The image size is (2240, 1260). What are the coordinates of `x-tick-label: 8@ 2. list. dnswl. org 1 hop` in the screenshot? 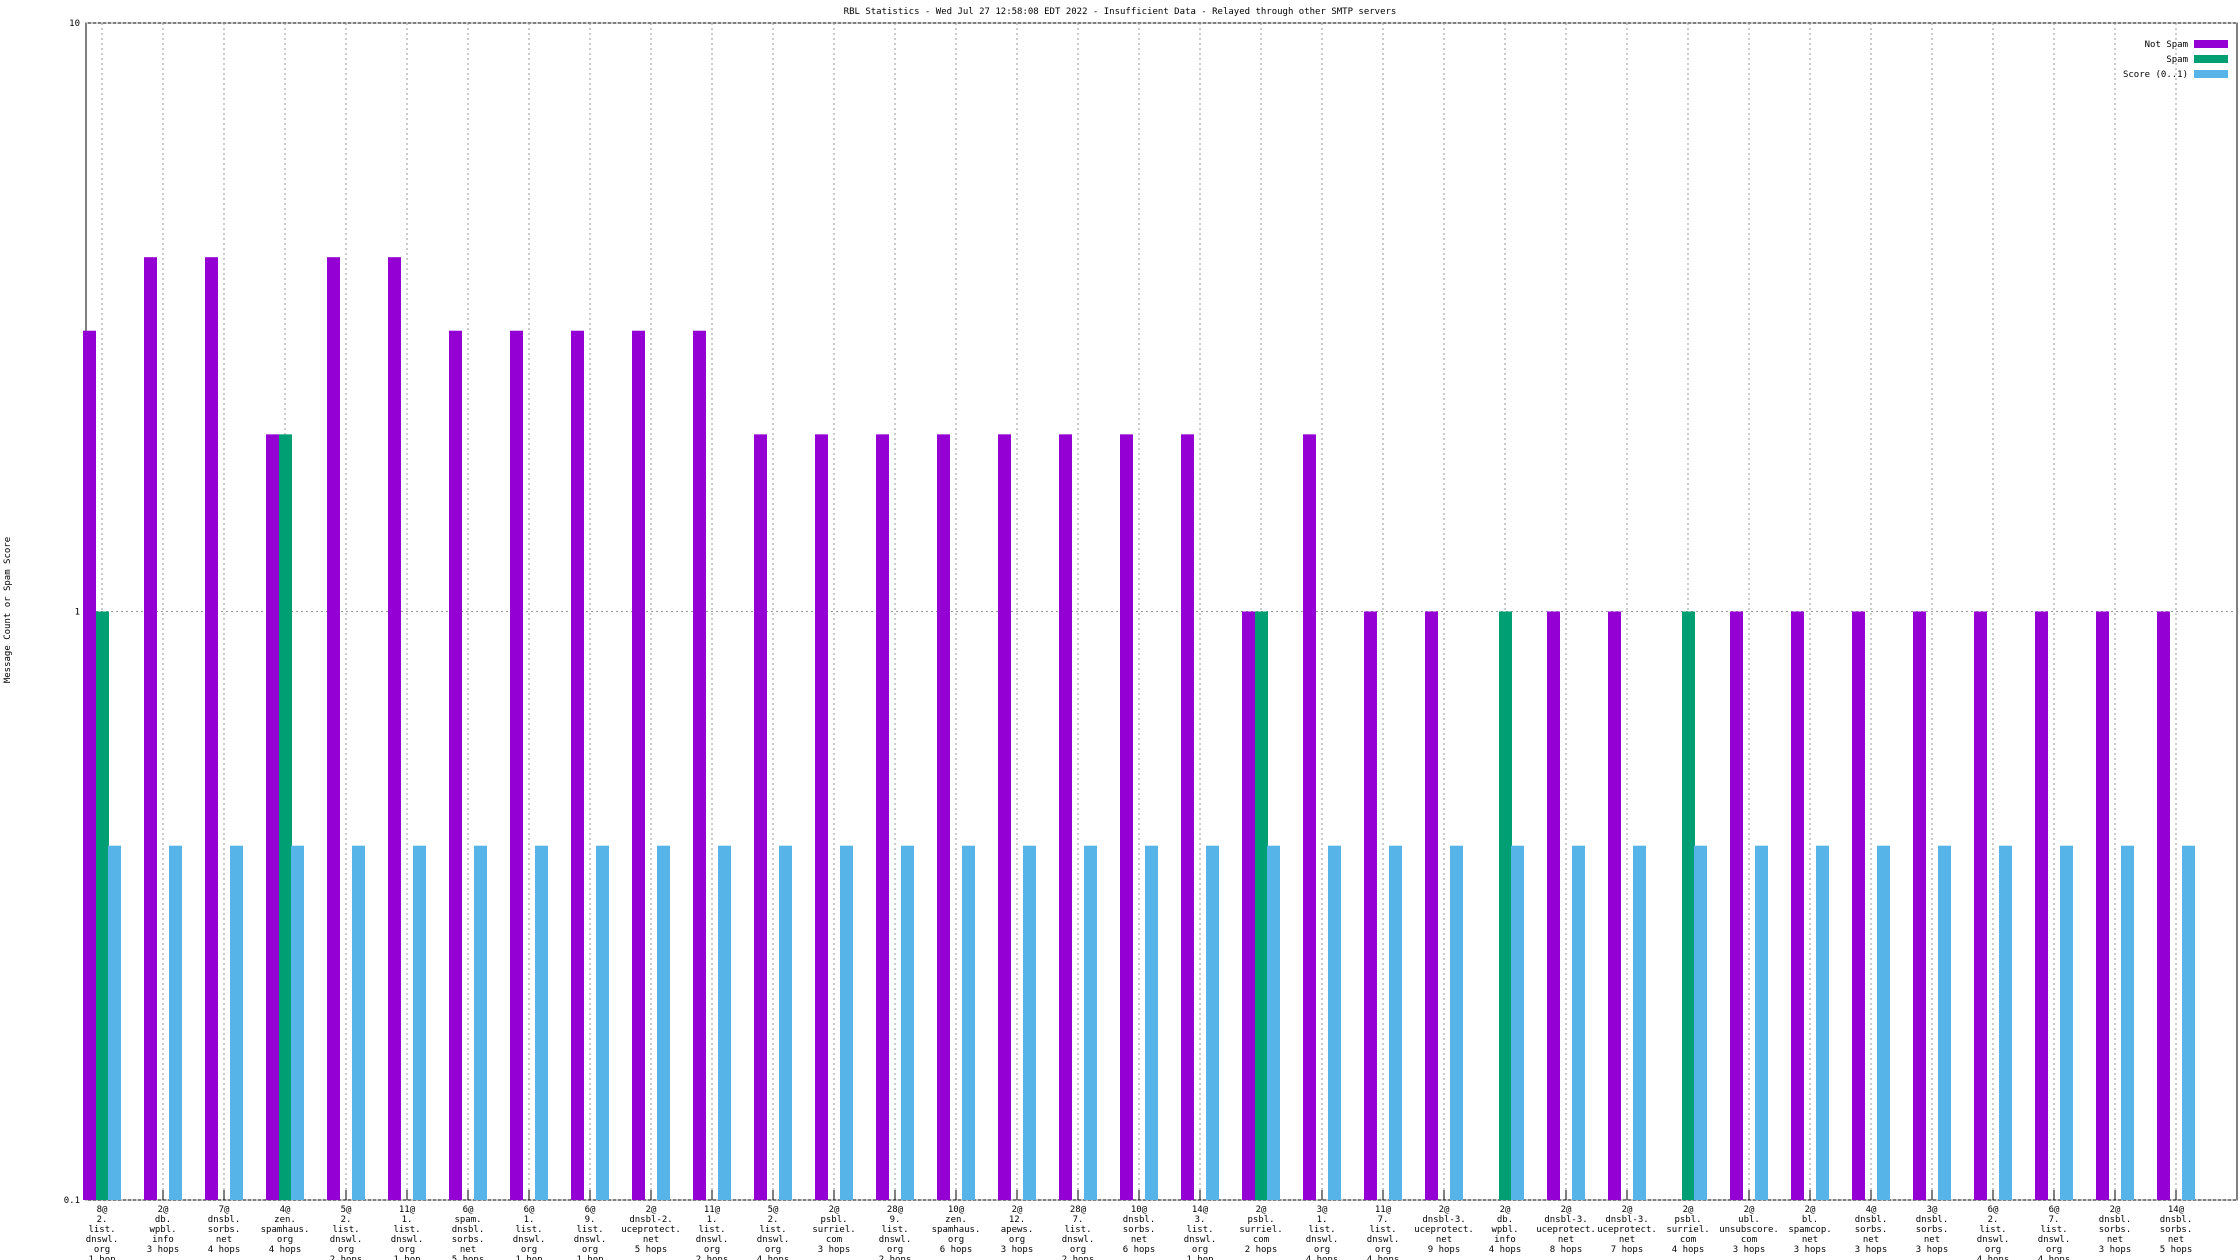 It's located at (102, 1232).